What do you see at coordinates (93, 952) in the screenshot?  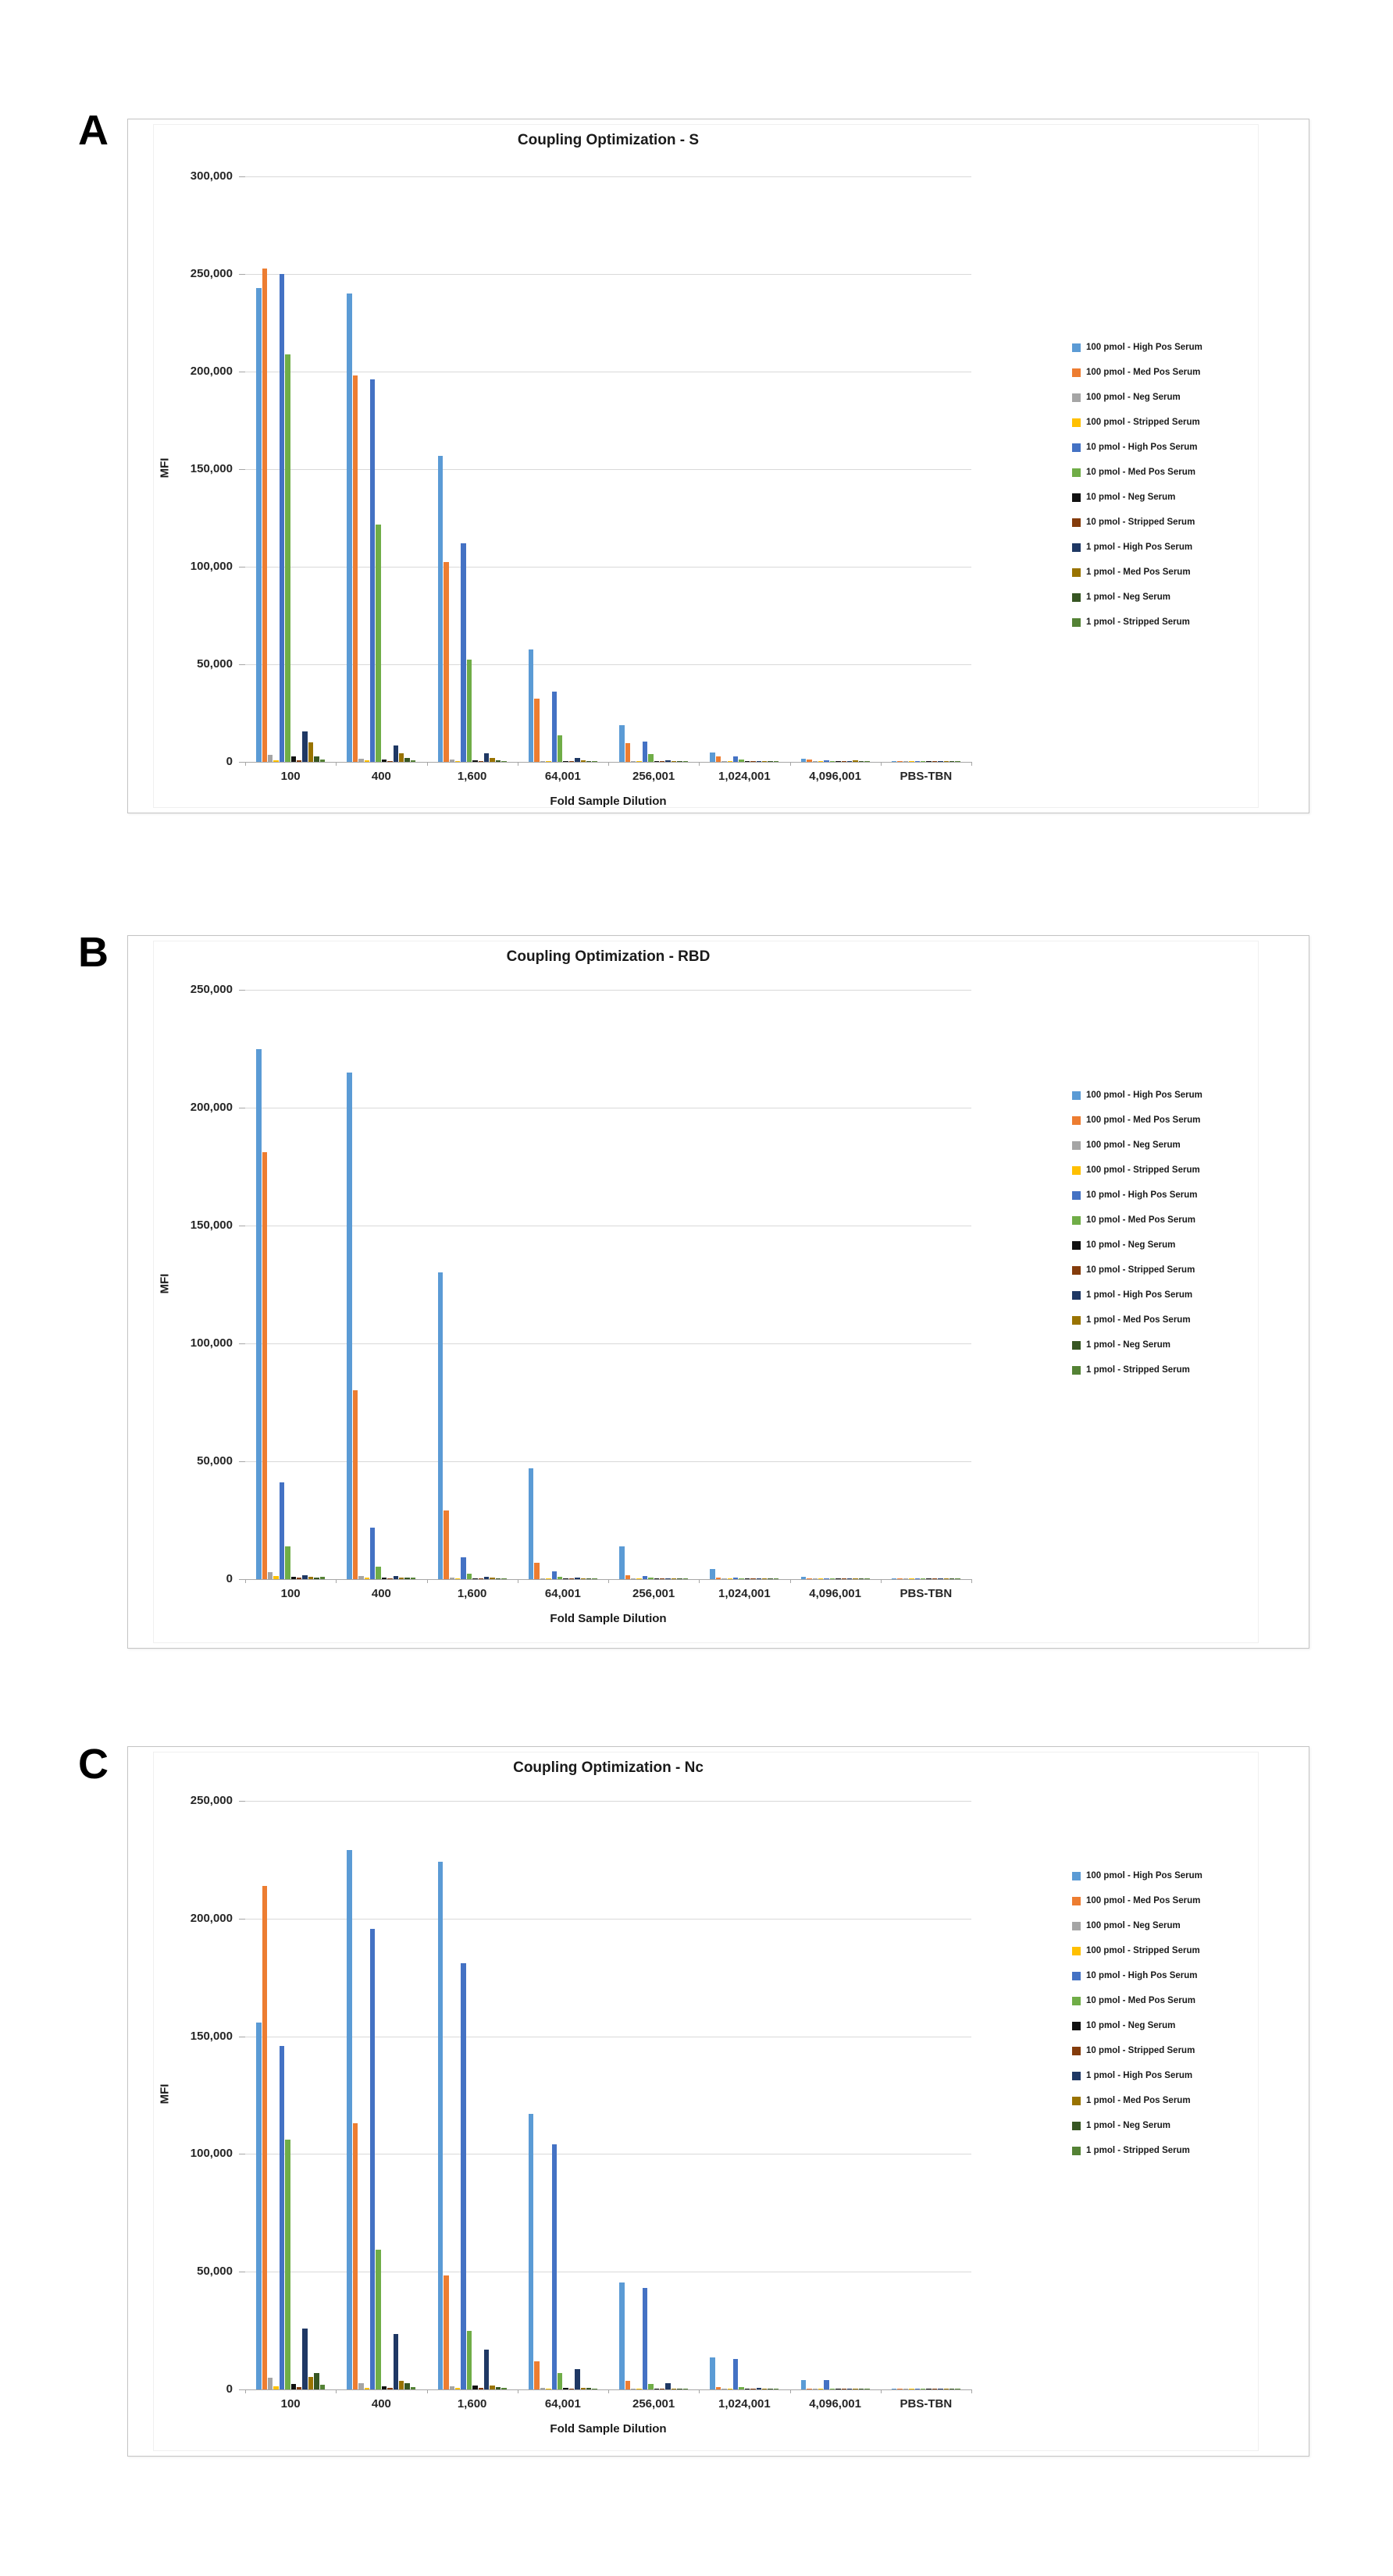 I see `panel-label-b: B` at bounding box center [93, 952].